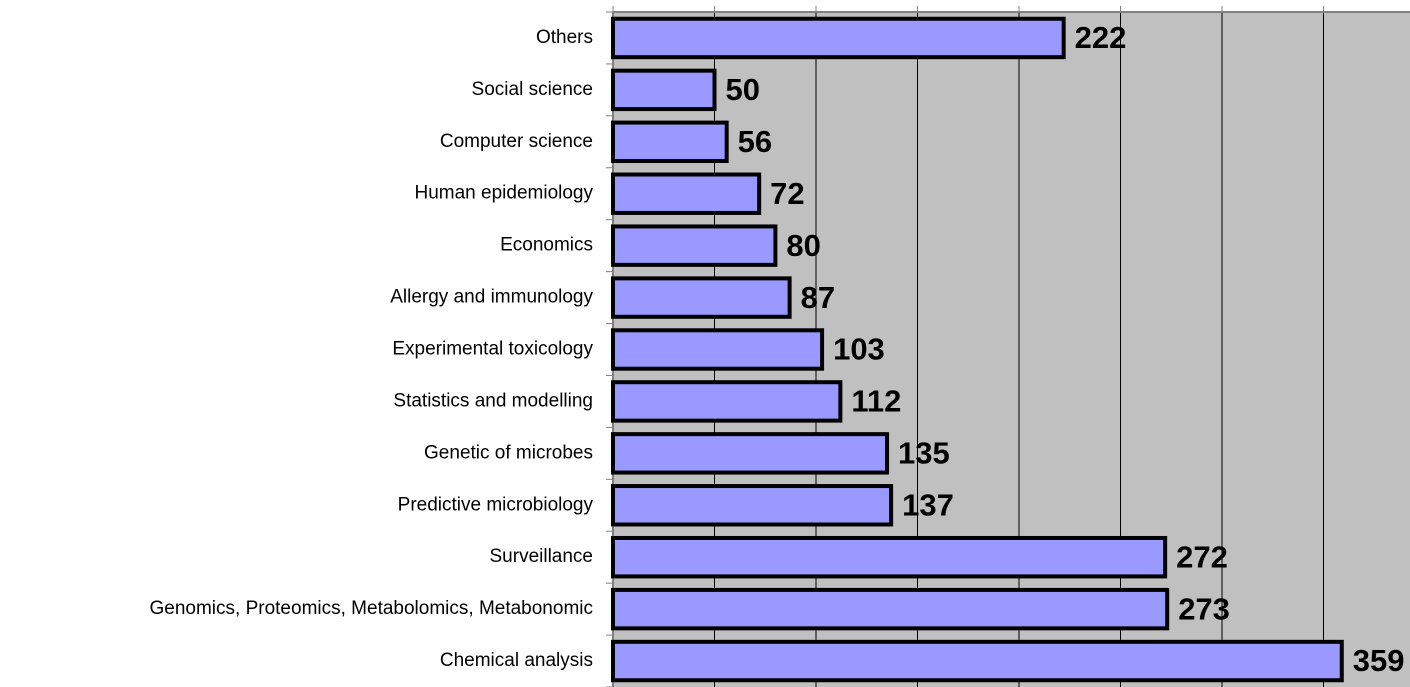  I want to click on y-tick-label: Predictive microbiology, so click(496, 504).